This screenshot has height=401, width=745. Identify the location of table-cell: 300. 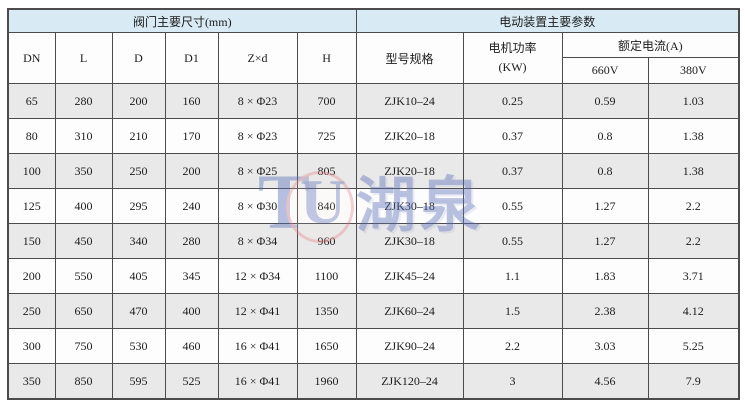
(31, 346).